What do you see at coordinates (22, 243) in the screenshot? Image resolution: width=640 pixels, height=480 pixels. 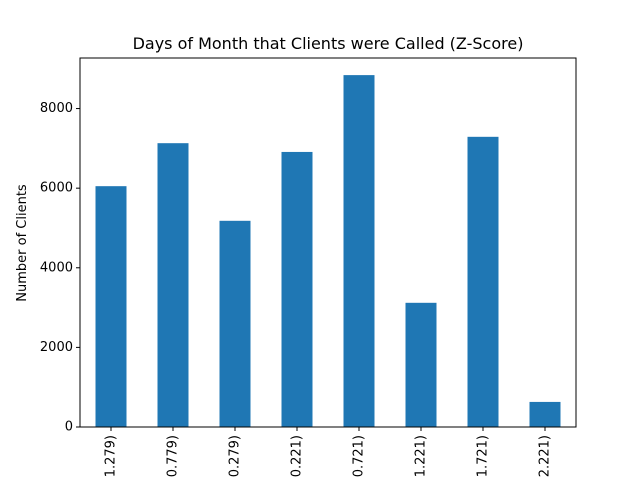 I see `y-axis-label: Number of Clients` at bounding box center [22, 243].